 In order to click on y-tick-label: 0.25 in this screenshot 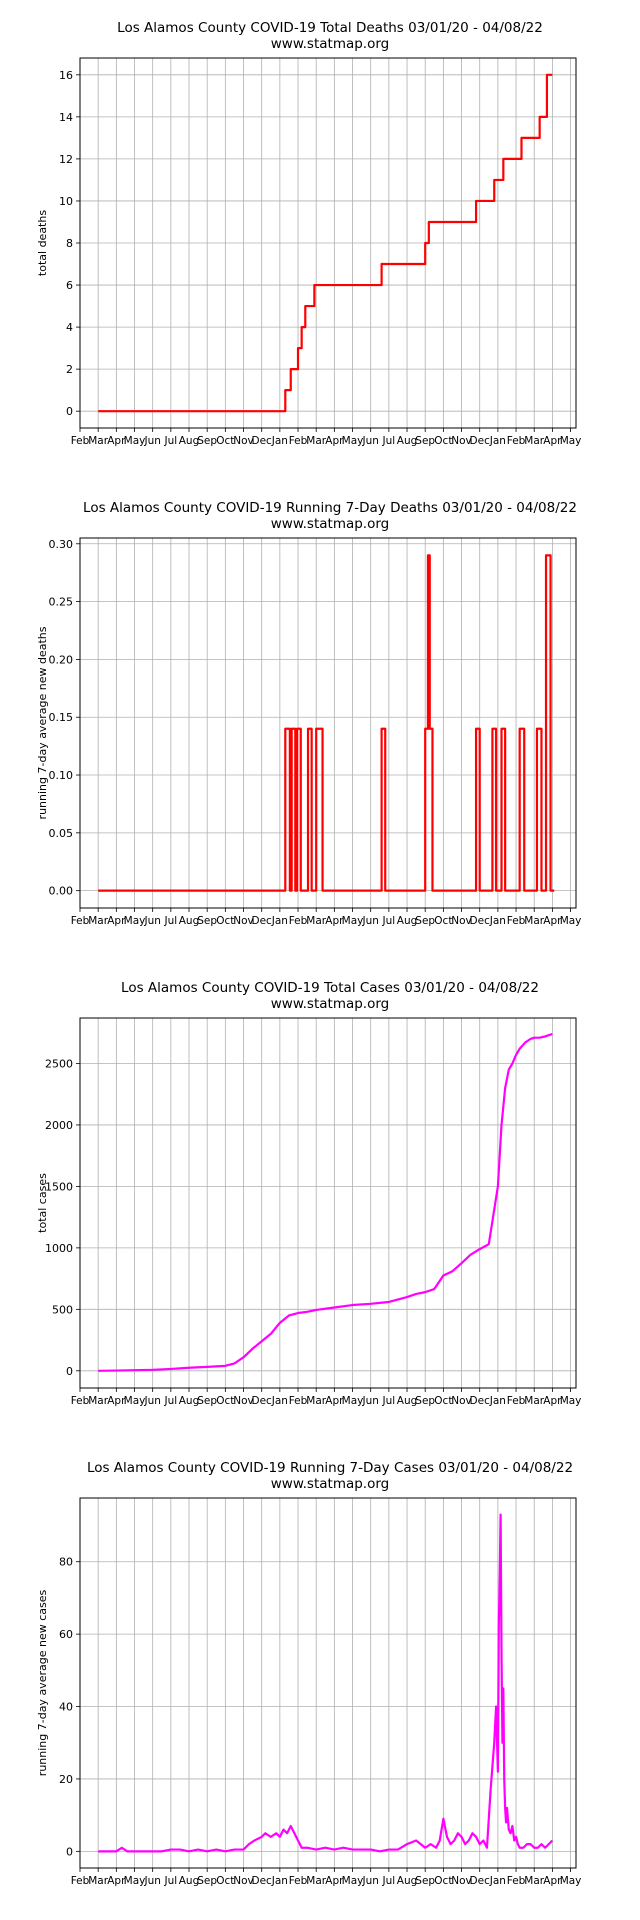, I will do `click(61, 602)`.